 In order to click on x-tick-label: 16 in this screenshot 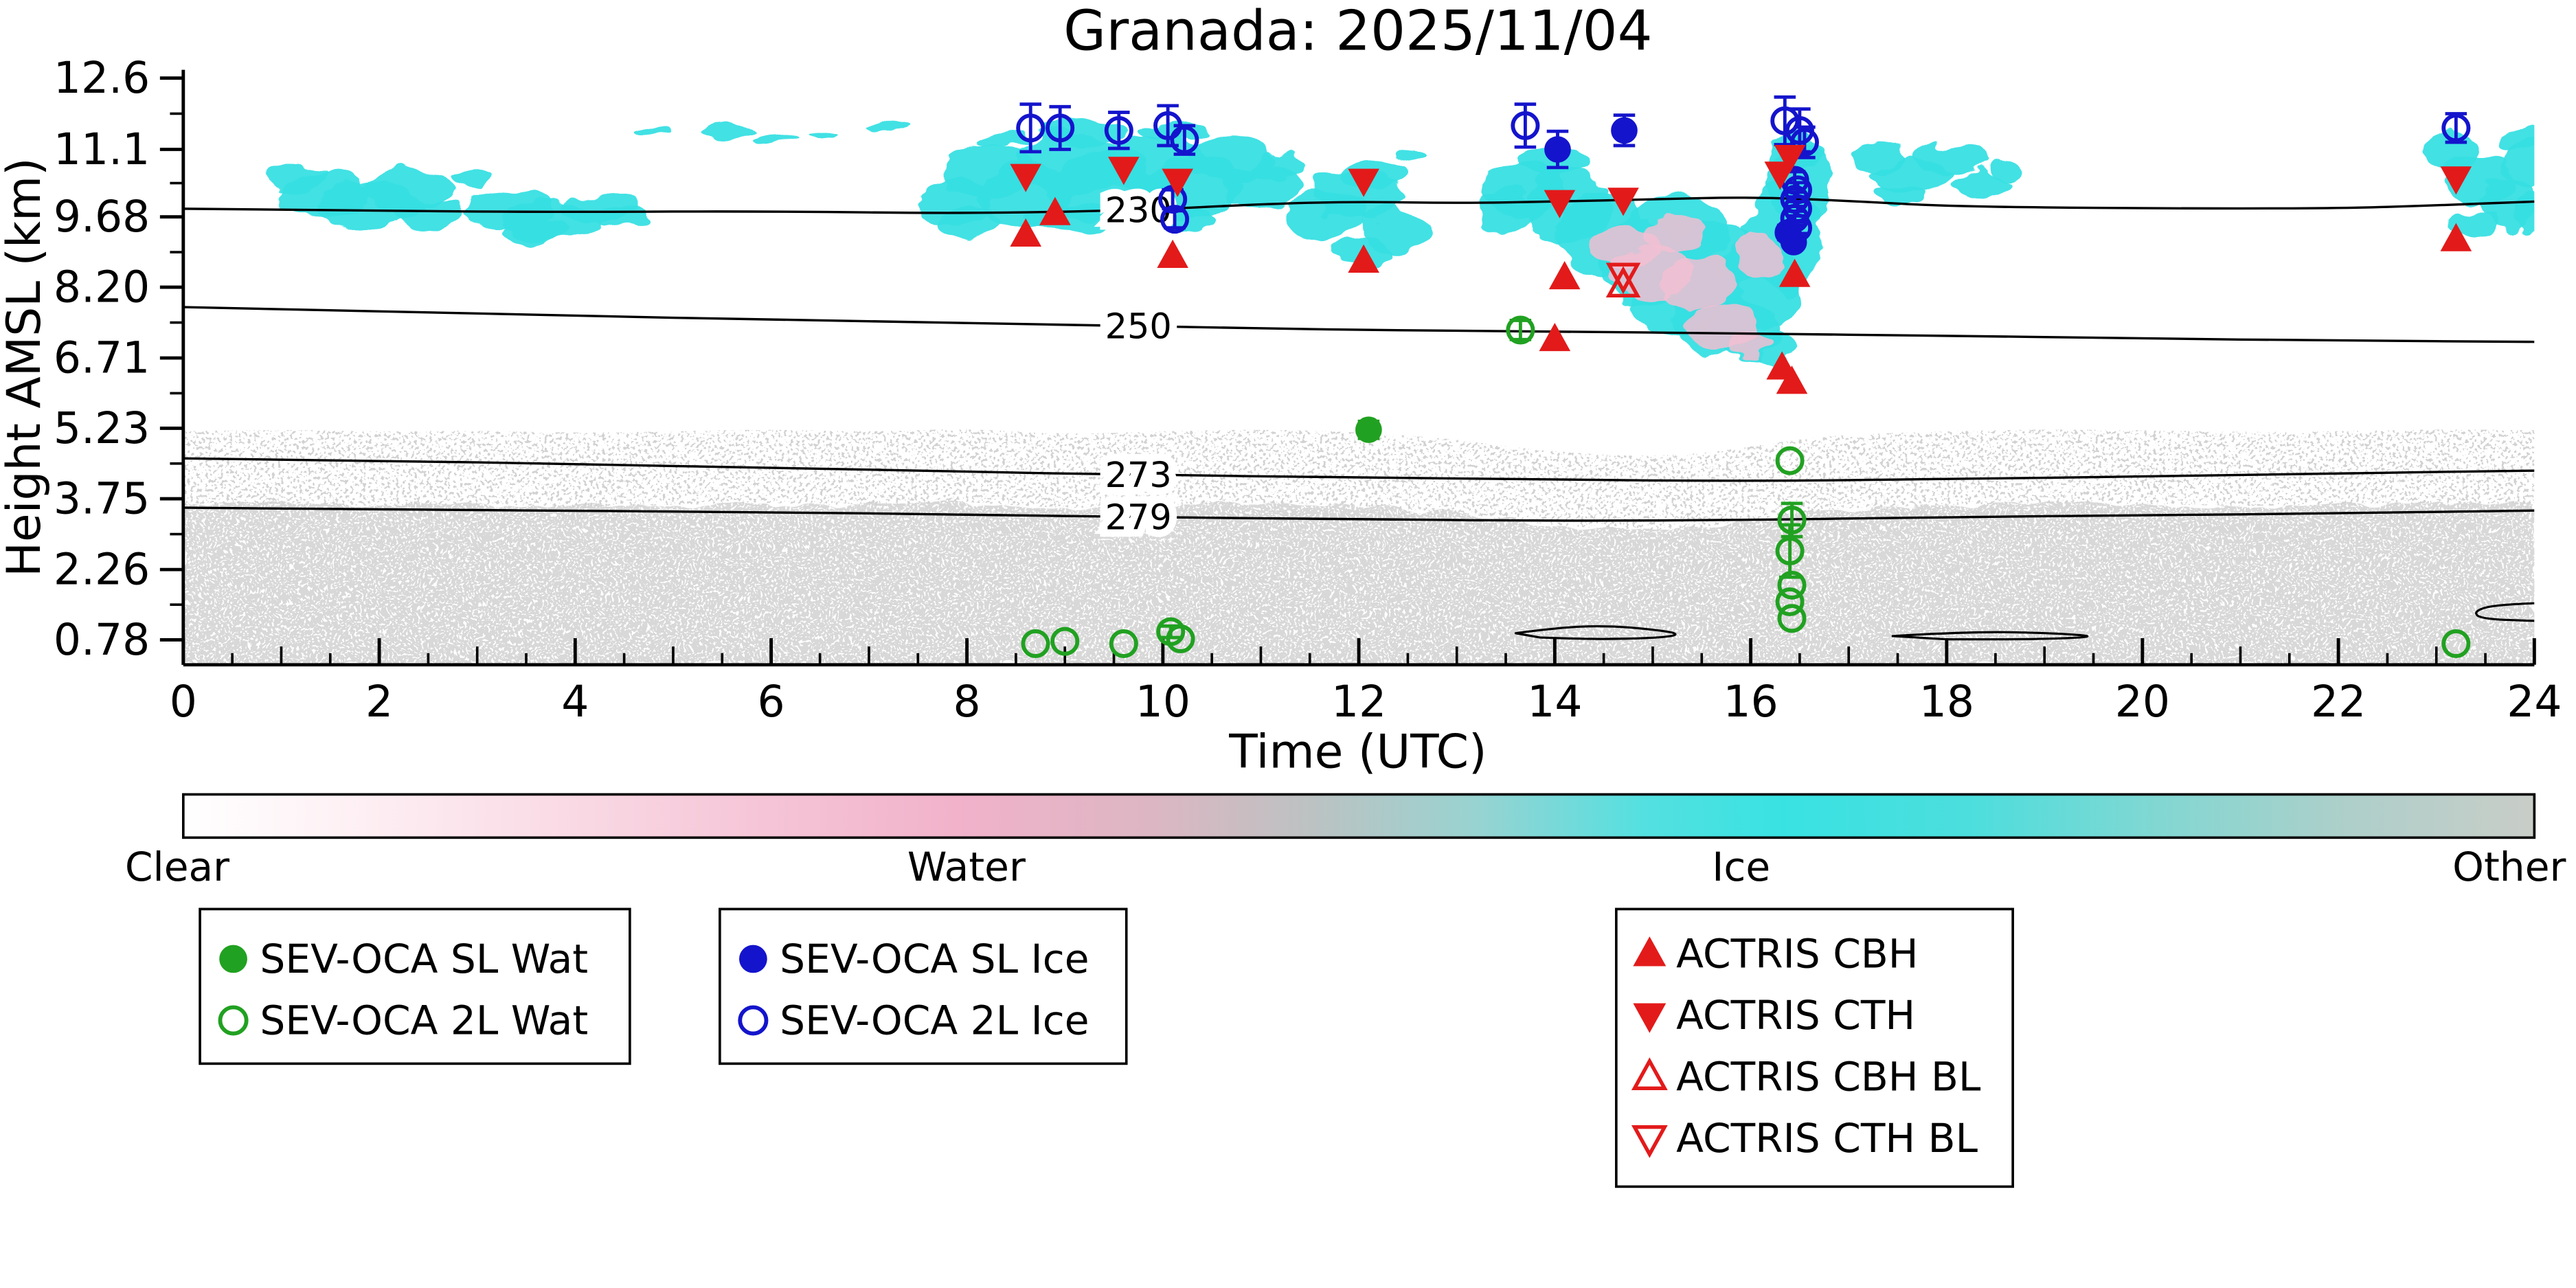, I will do `click(1750, 702)`.